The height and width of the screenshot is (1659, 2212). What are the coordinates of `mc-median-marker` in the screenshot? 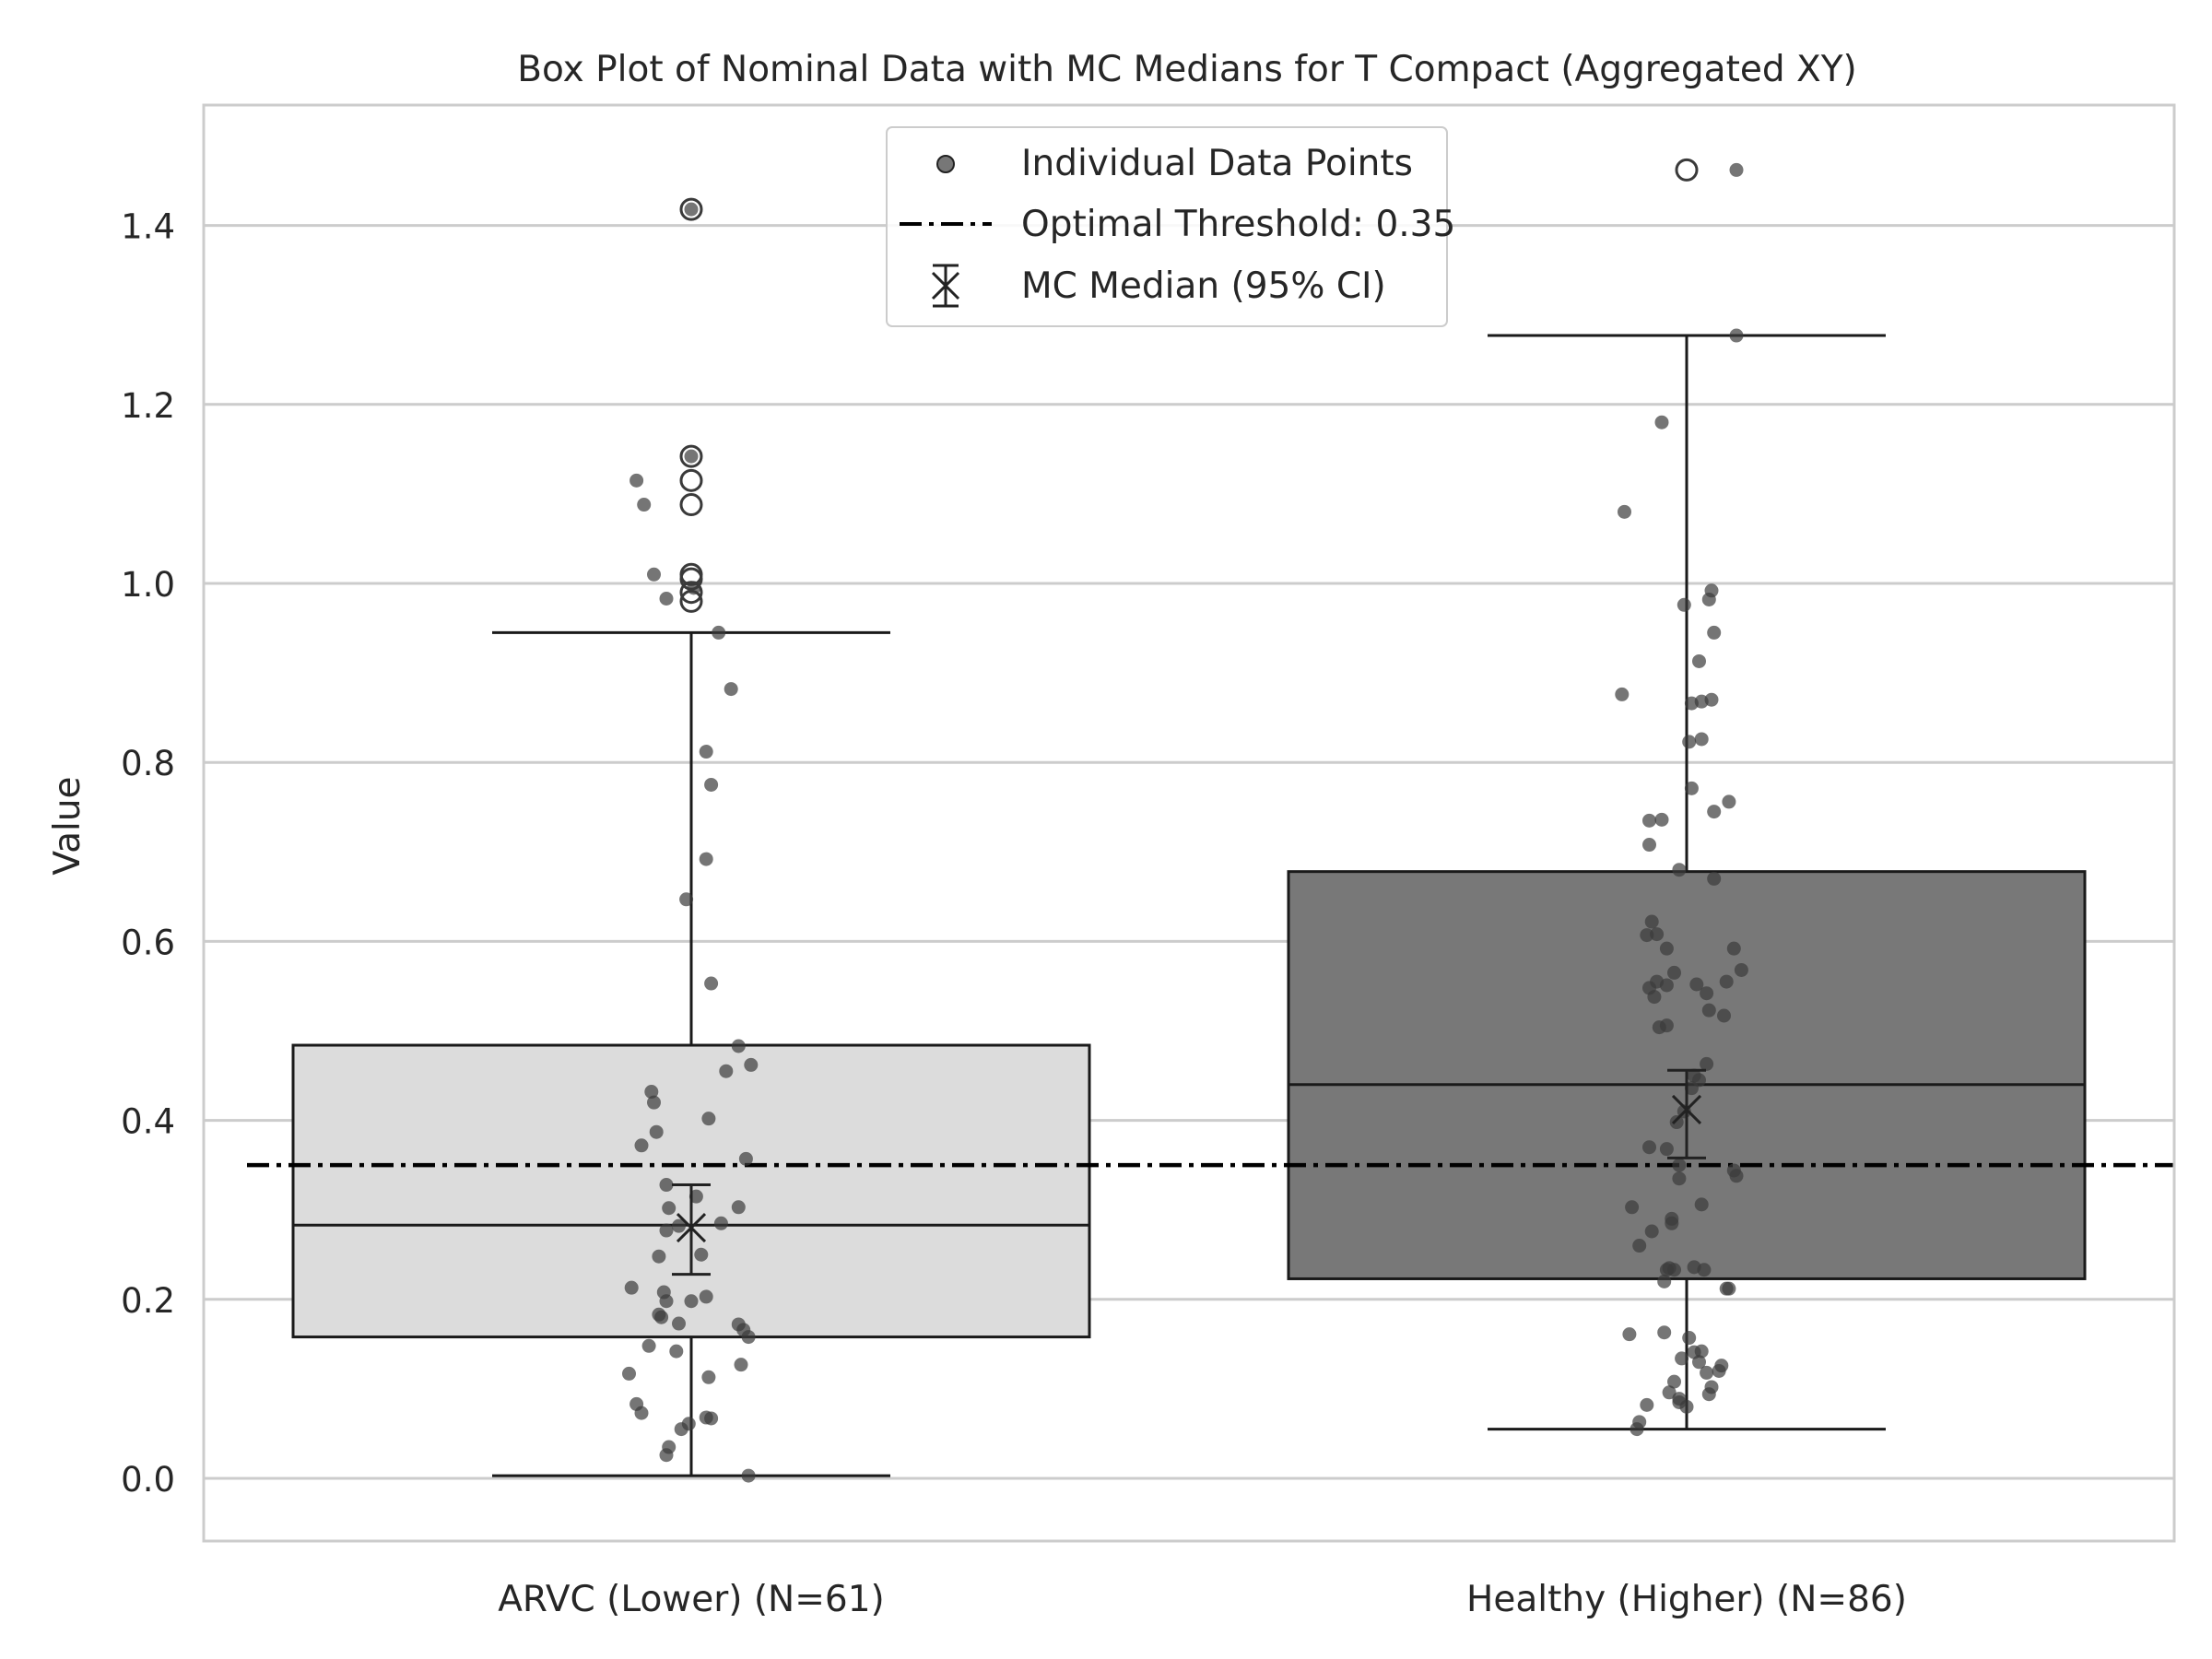 It's located at (691, 1230).